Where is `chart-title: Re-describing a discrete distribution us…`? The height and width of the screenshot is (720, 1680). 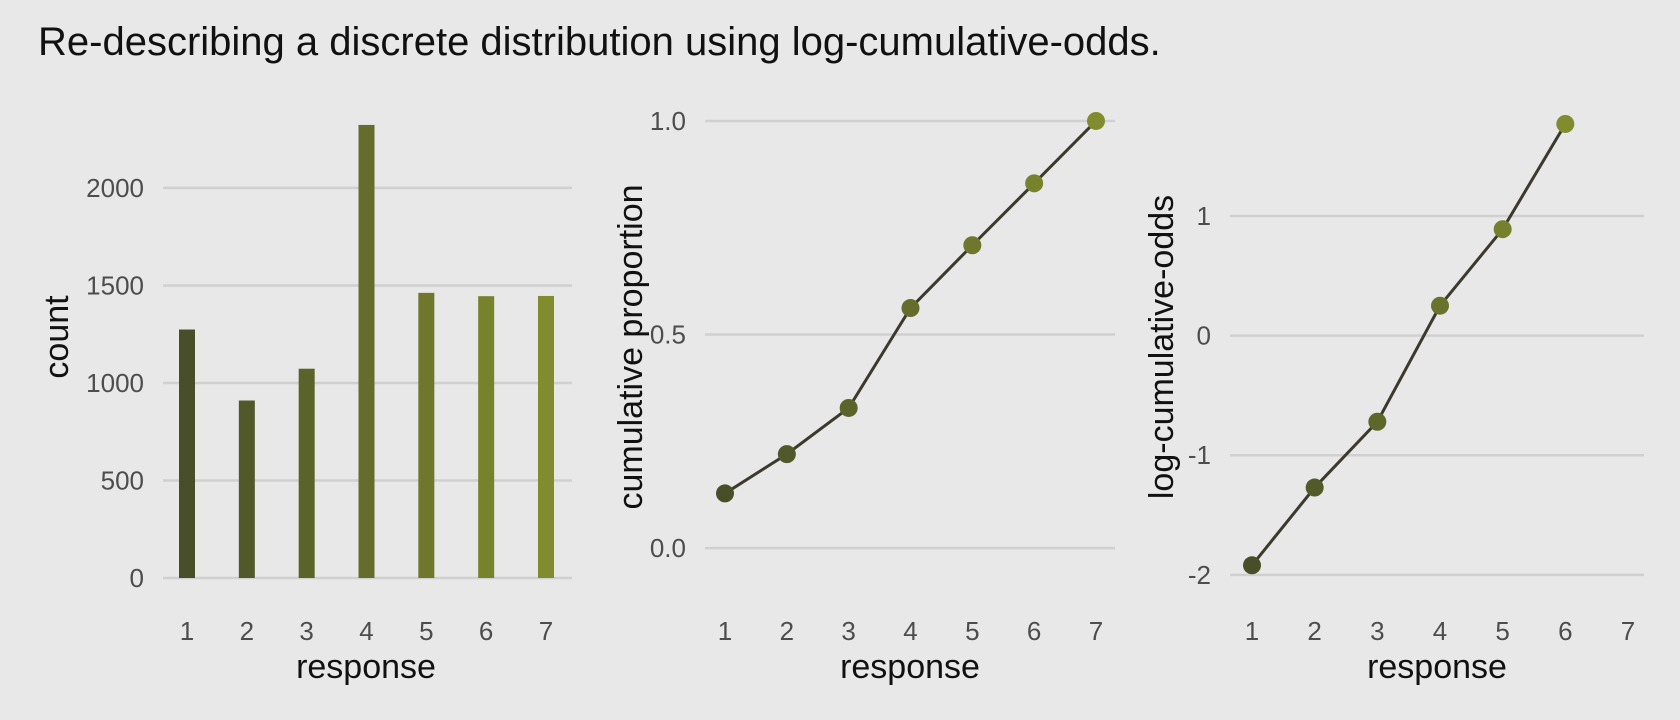 chart-title: Re-describing a discrete distribution us… is located at coordinates (599, 42).